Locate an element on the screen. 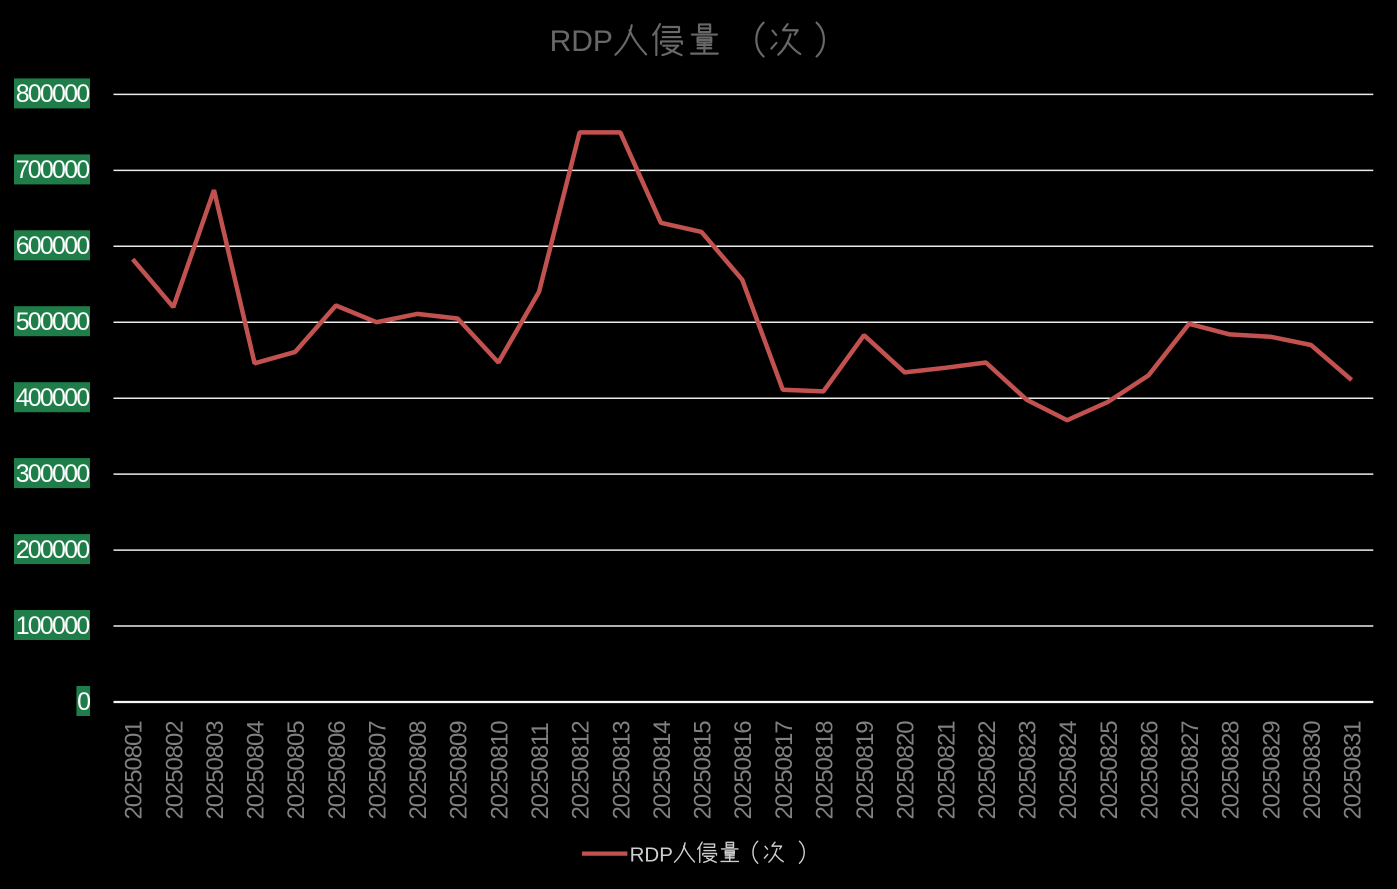 The width and height of the screenshot is (1397, 889). svg-text: 20250805 is located at coordinates (296, 770).